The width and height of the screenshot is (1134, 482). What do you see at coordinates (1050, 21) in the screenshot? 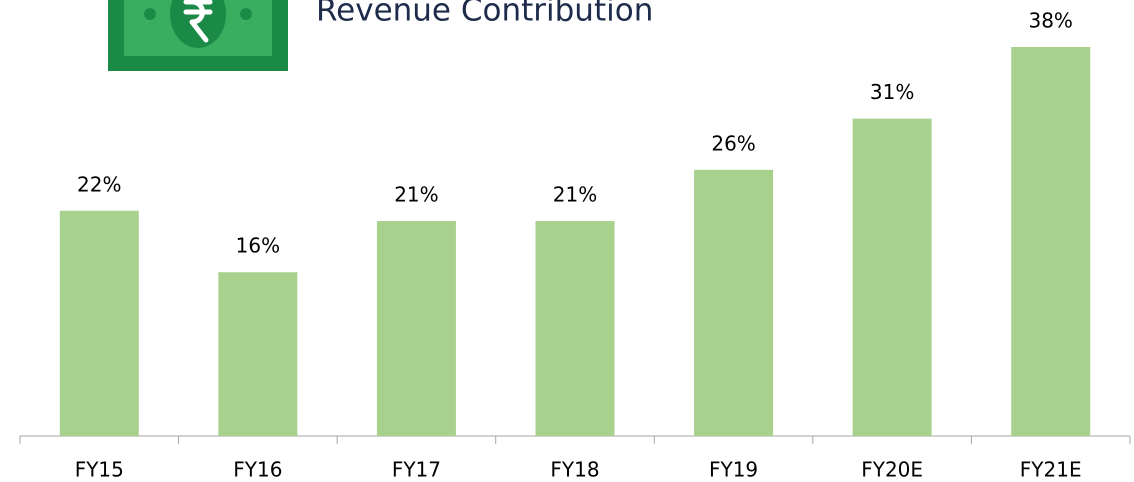
I see `value-label: 38%` at bounding box center [1050, 21].